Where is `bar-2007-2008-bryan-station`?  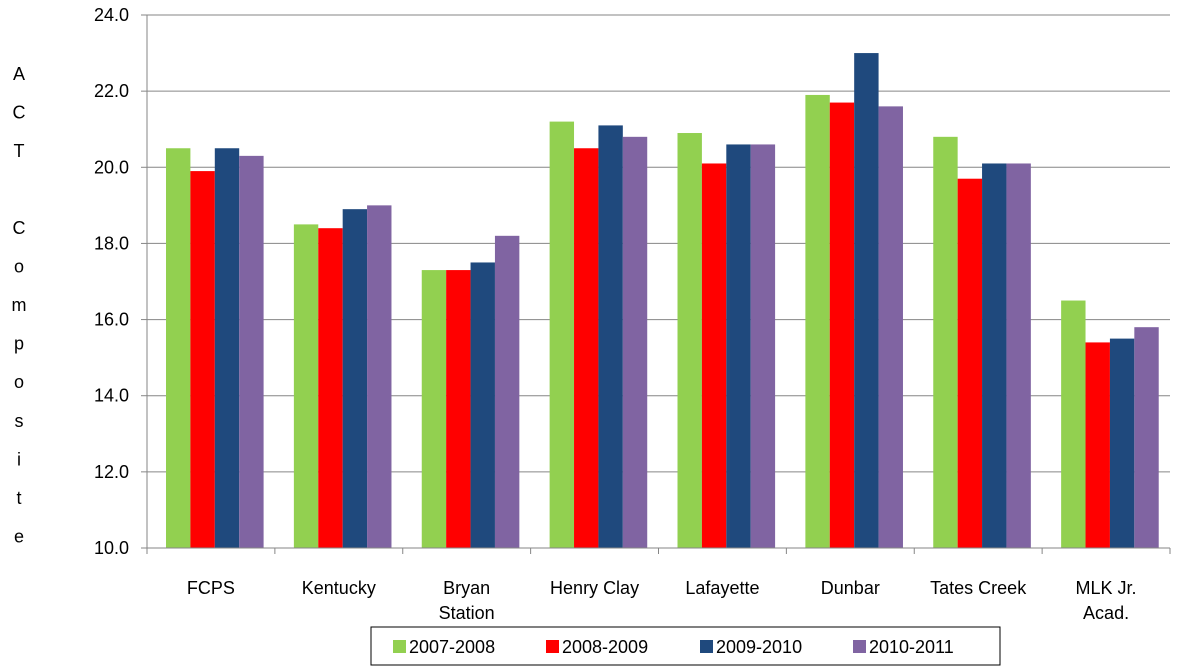 bar-2007-2008-bryan-station is located at coordinates (434, 409).